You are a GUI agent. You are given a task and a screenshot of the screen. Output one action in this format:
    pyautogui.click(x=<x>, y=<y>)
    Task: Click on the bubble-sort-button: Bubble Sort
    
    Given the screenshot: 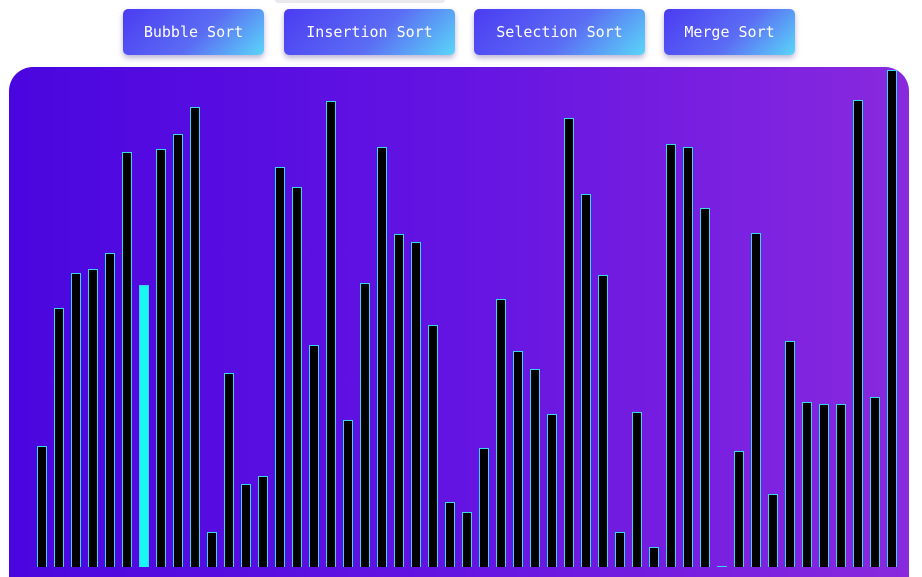 What is the action you would take?
    pyautogui.click(x=193, y=32)
    